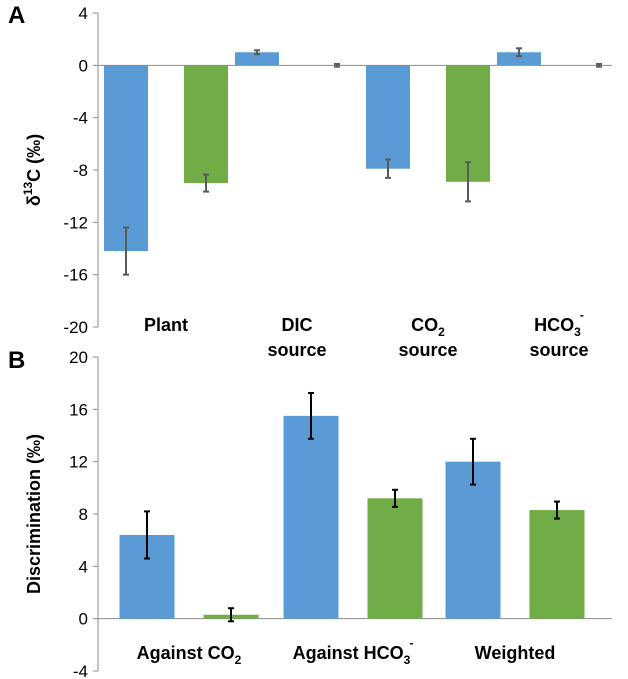  Describe the element at coordinates (75, 222) in the screenshot. I see `y-tick-label: -12` at that location.